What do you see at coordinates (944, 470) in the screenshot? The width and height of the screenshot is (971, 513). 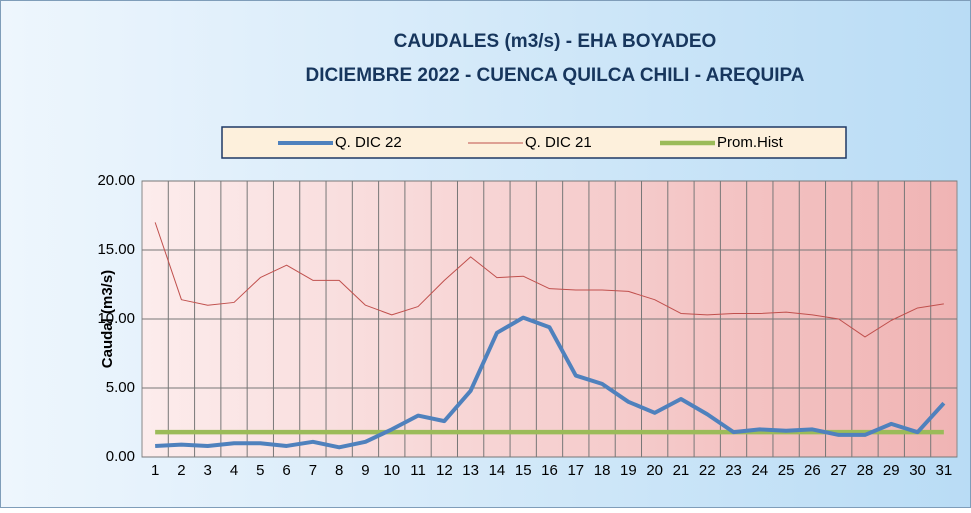 I see `x-tick-label: 31` at bounding box center [944, 470].